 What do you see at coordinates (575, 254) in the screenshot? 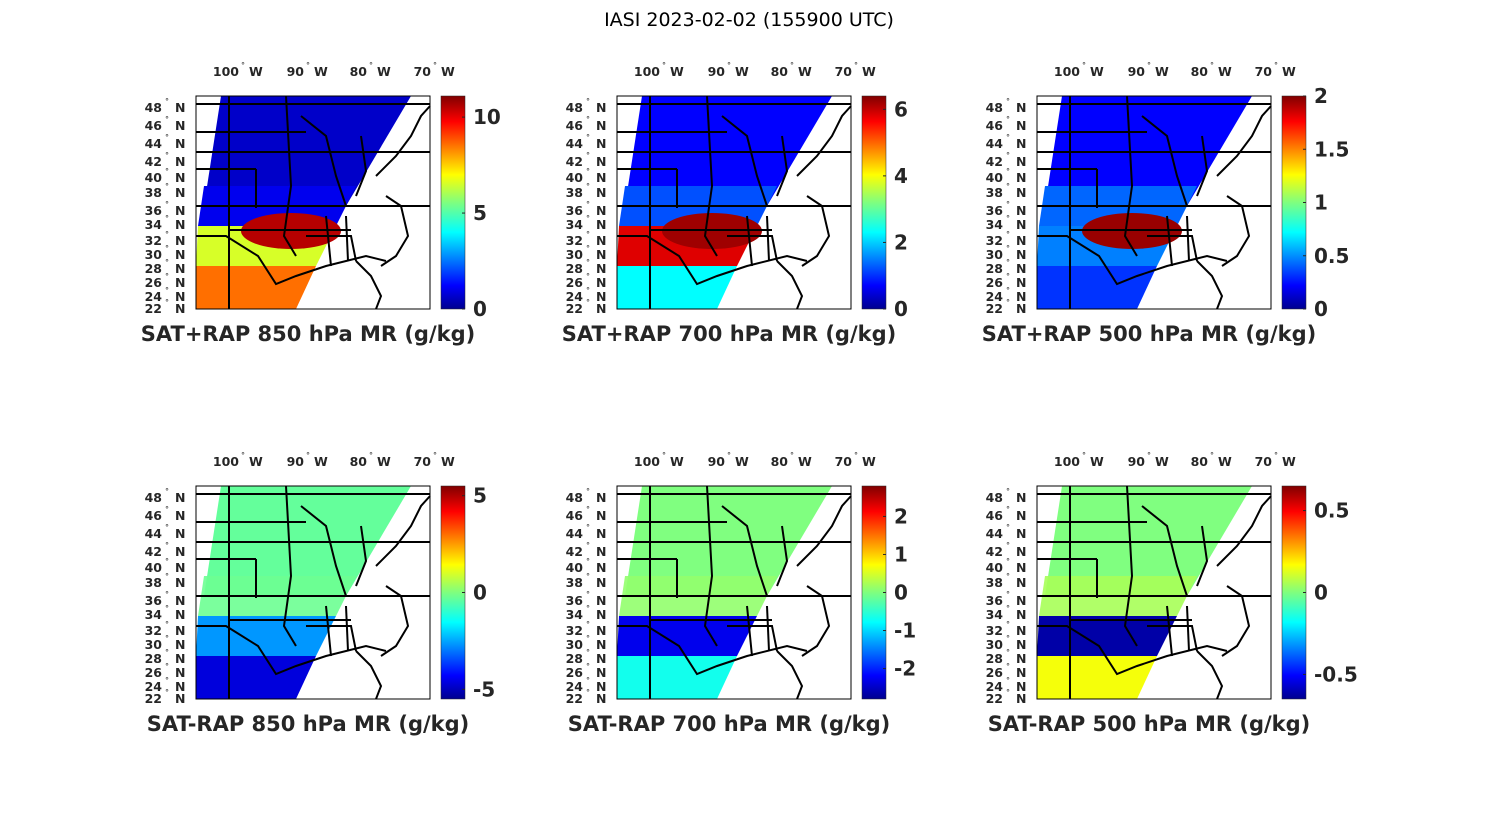
I see `lat-tick-label: 30` at bounding box center [575, 254].